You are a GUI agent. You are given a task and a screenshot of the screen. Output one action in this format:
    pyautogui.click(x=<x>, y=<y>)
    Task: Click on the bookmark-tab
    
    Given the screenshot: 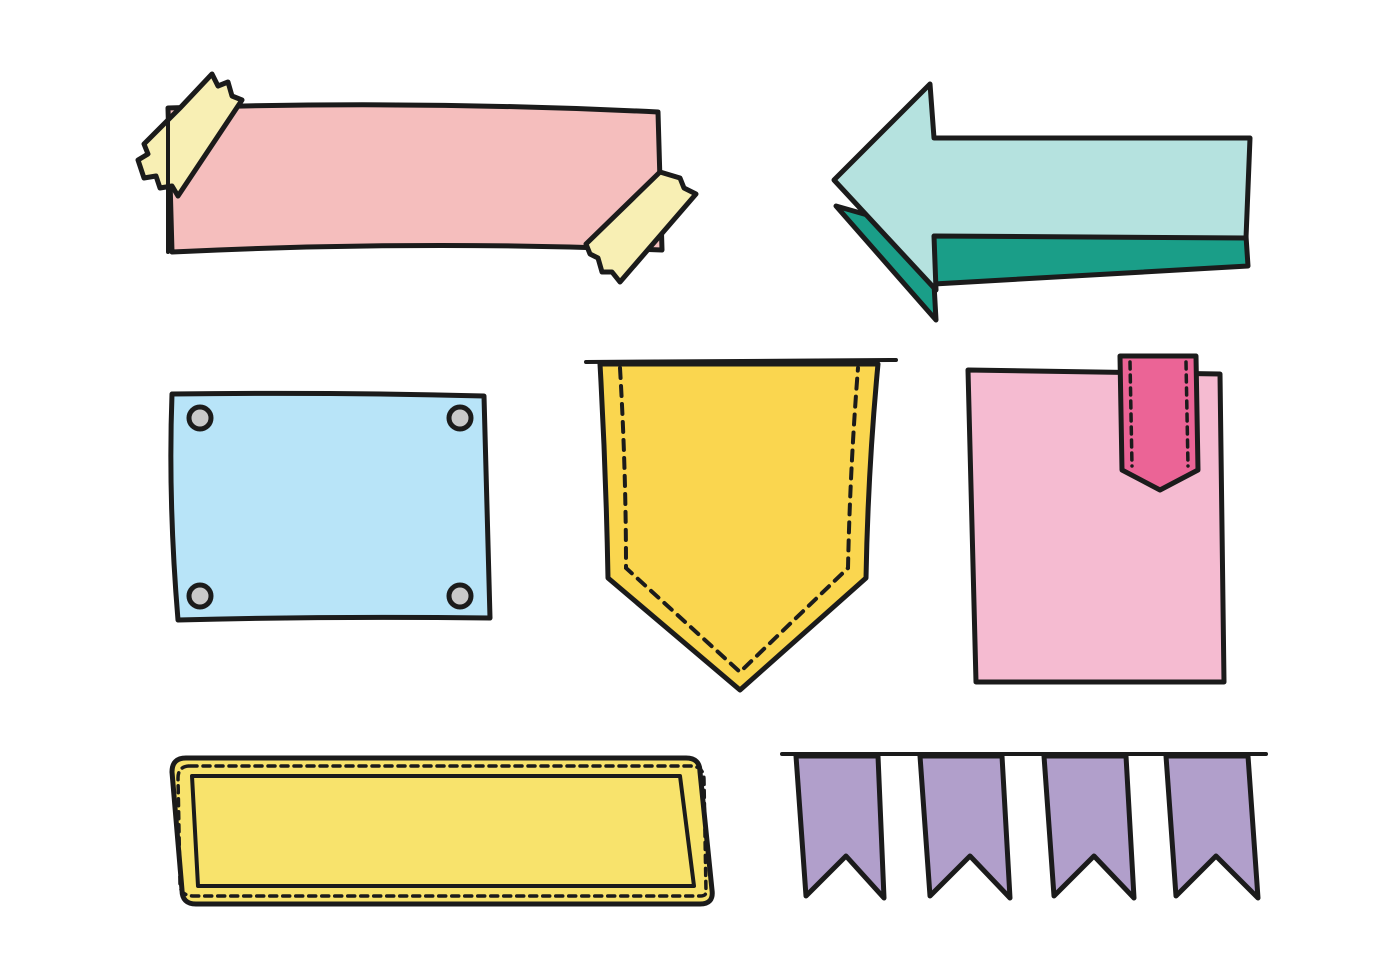 What is the action you would take?
    pyautogui.click(x=1159, y=423)
    